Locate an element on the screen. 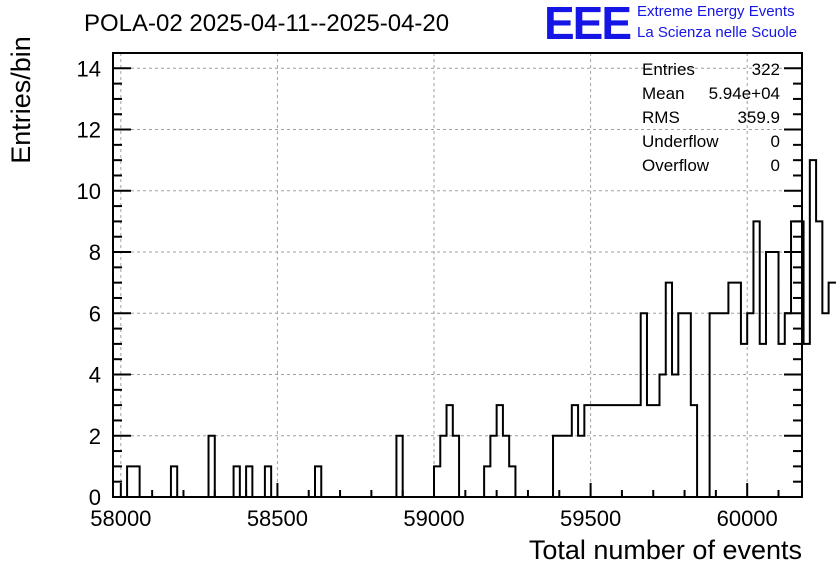  stat-label: Entries is located at coordinates (668, 69).